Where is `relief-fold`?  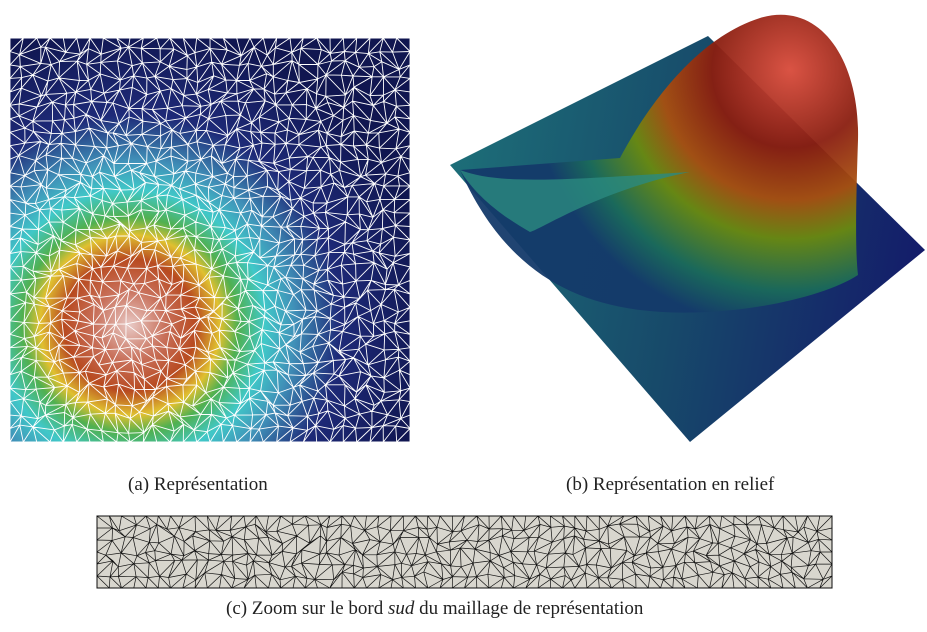
relief-fold is located at coordinates (575, 201).